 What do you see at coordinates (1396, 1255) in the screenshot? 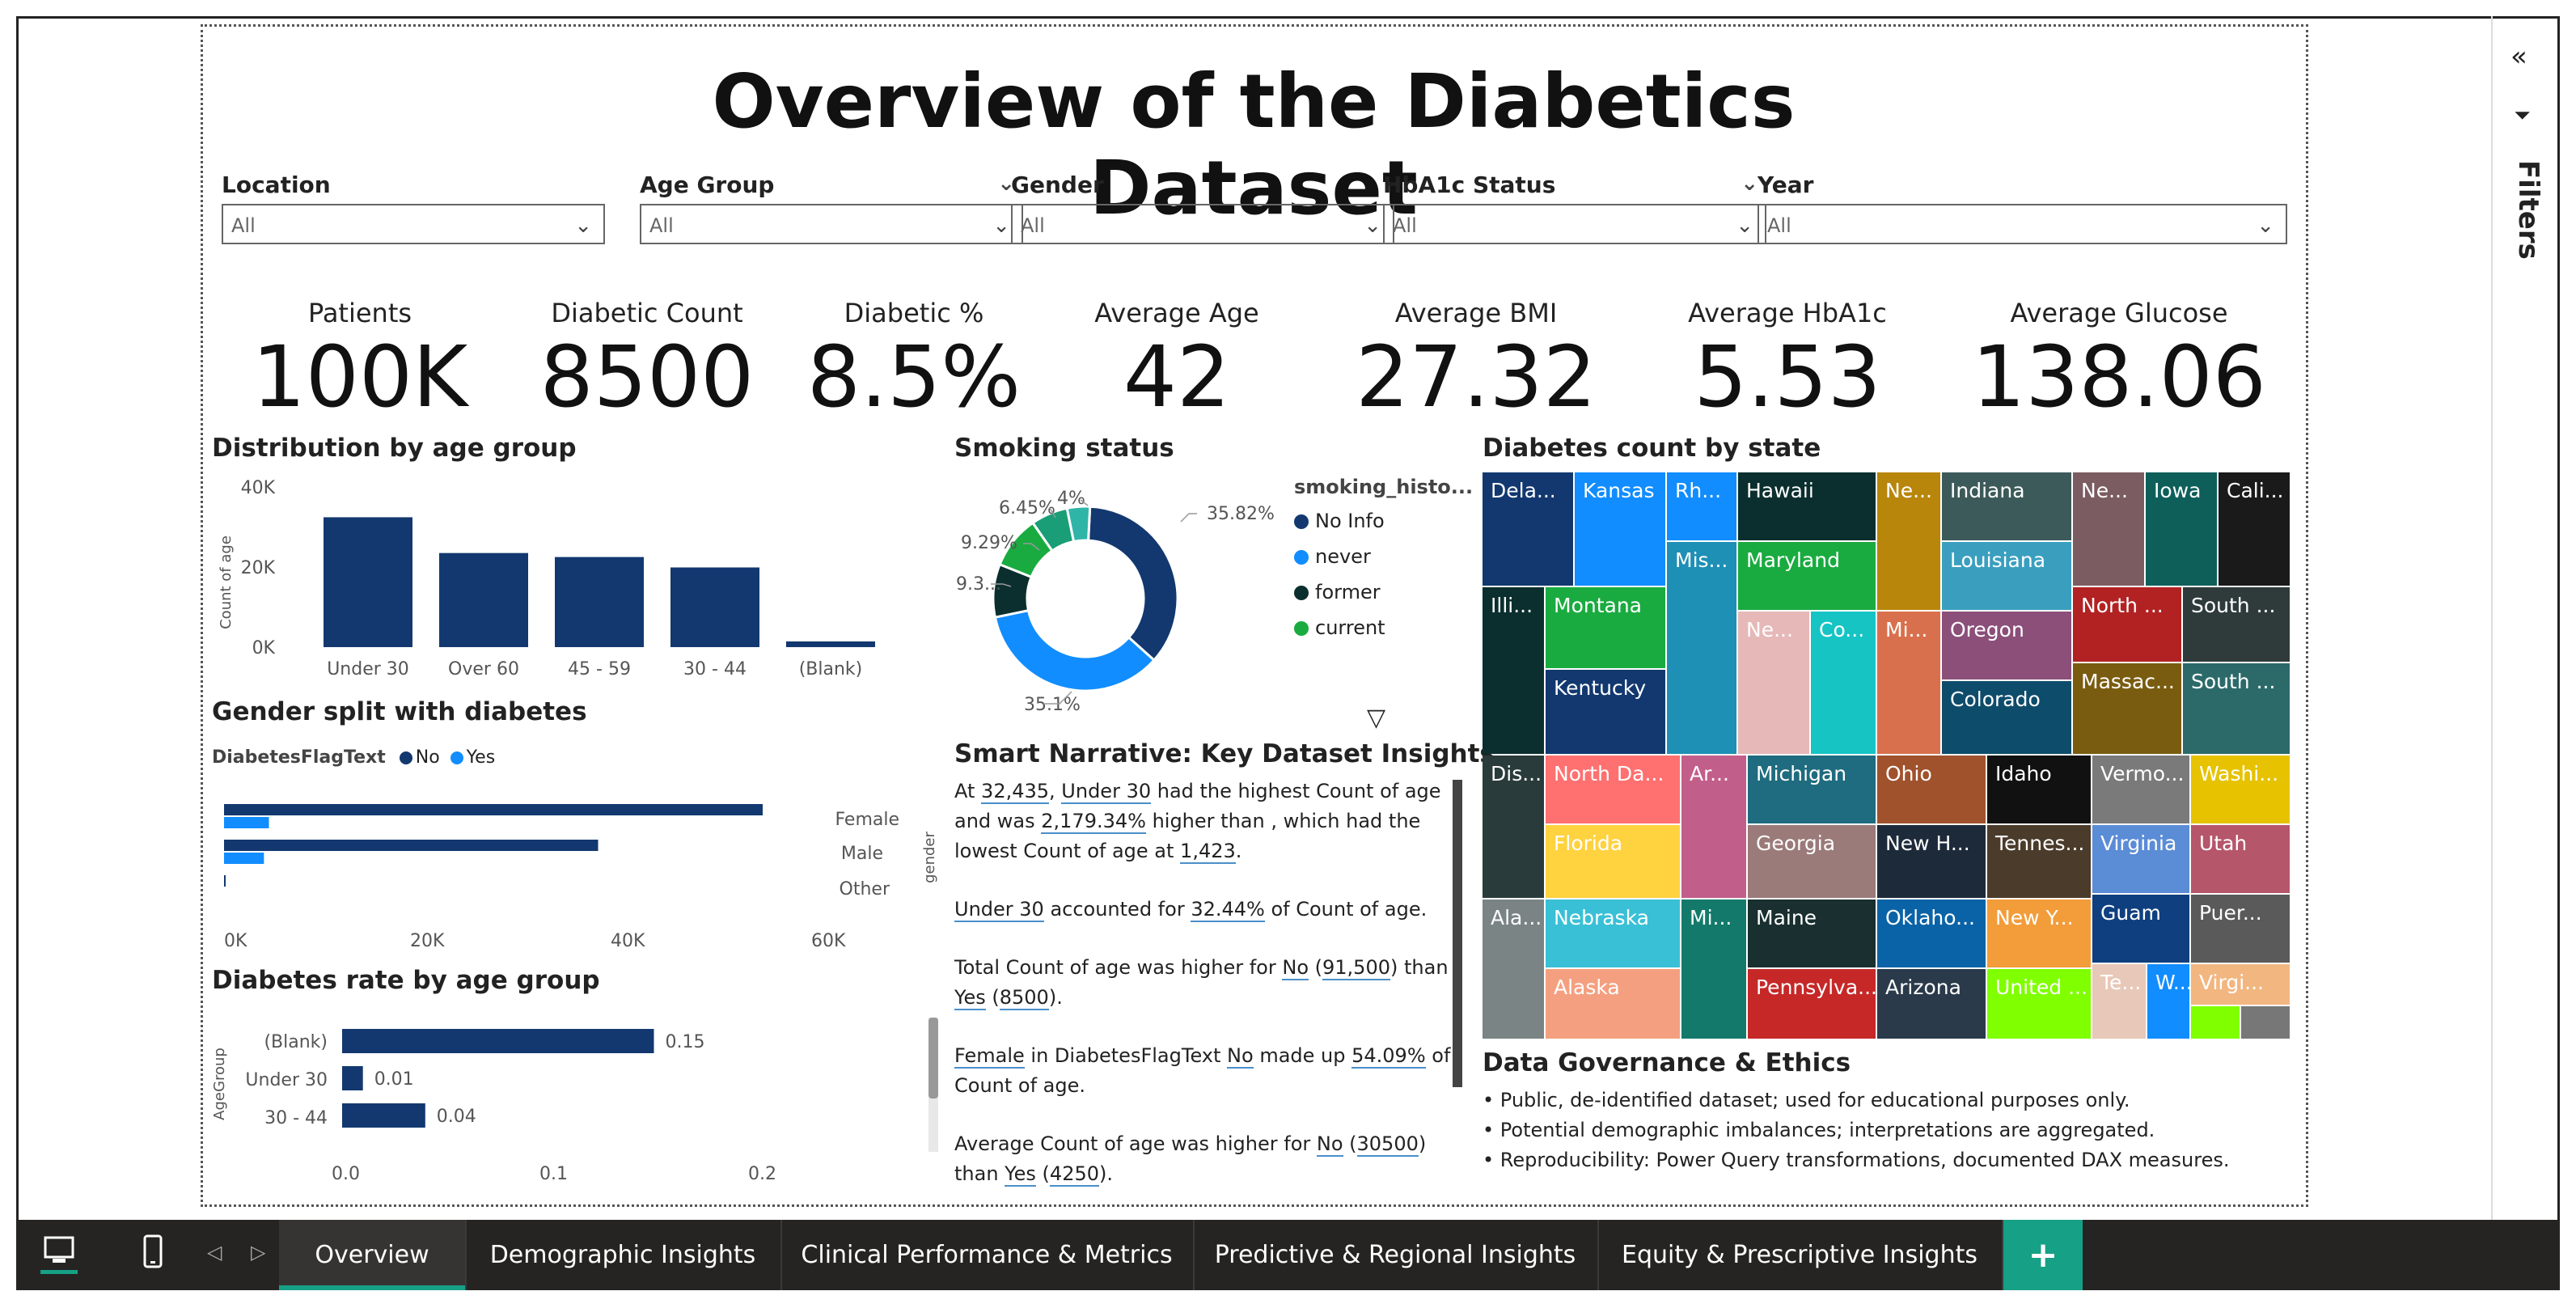
I see `tab-predictive-regional: Predictive & Regional Insights` at bounding box center [1396, 1255].